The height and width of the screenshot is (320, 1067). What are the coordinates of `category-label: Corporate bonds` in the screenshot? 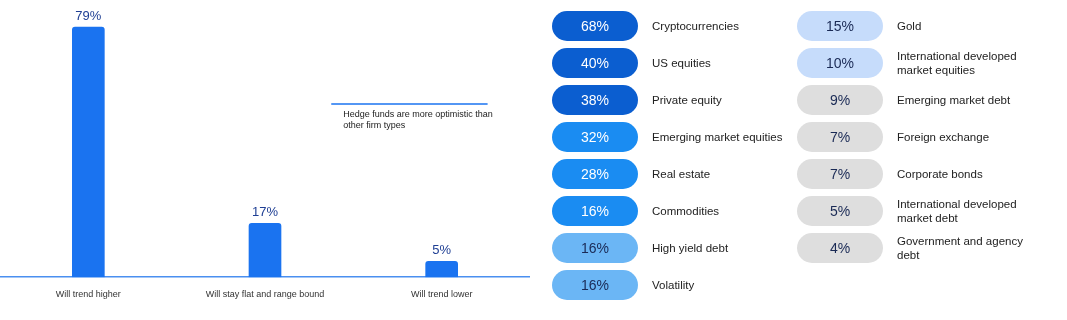 It's located at (940, 173).